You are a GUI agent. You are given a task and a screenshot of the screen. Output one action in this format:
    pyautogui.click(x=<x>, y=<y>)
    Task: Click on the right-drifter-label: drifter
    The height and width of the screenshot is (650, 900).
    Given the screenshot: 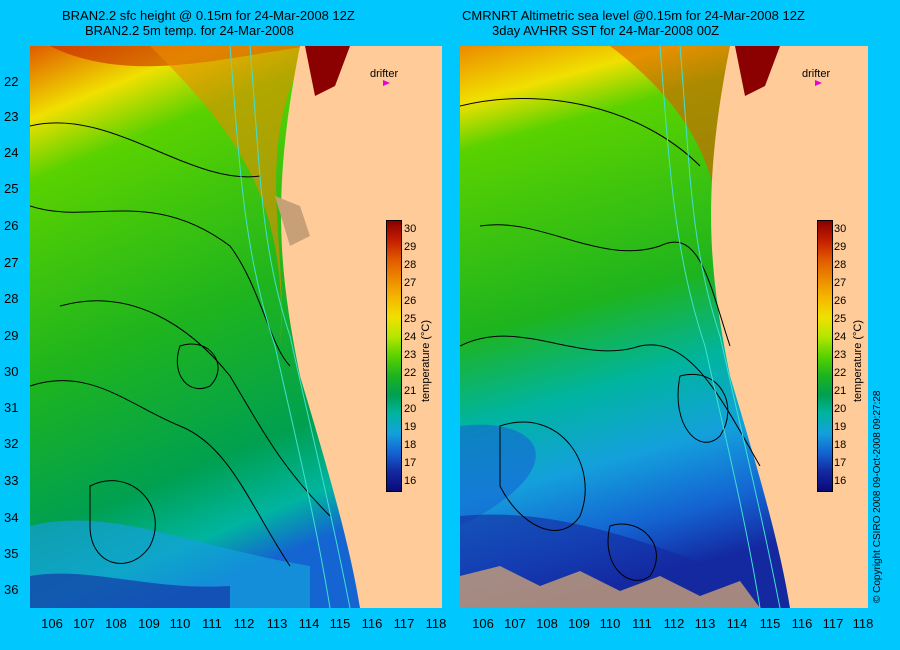 What is the action you would take?
    pyautogui.click(x=816, y=74)
    